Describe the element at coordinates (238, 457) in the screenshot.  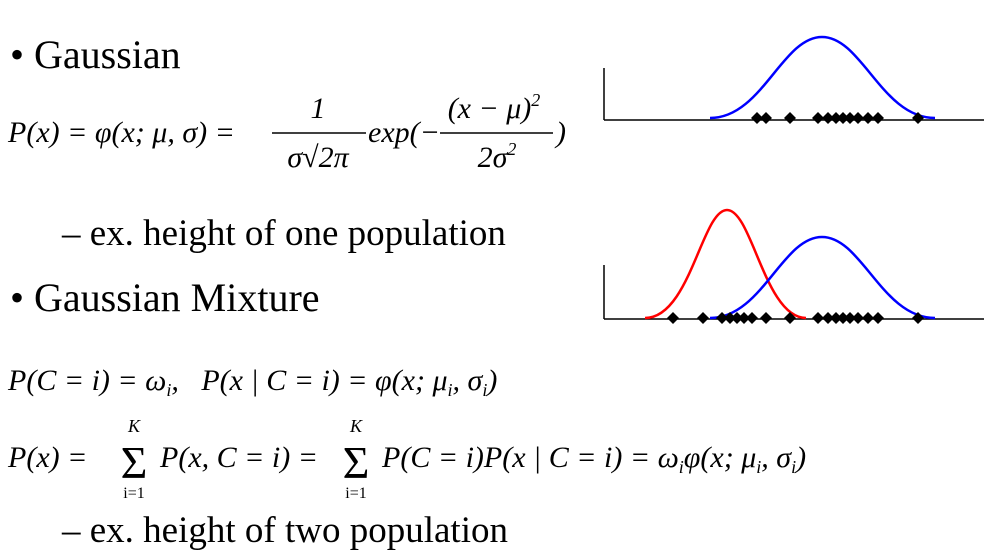
I see `formula-text: P(x, C = i) =` at that location.